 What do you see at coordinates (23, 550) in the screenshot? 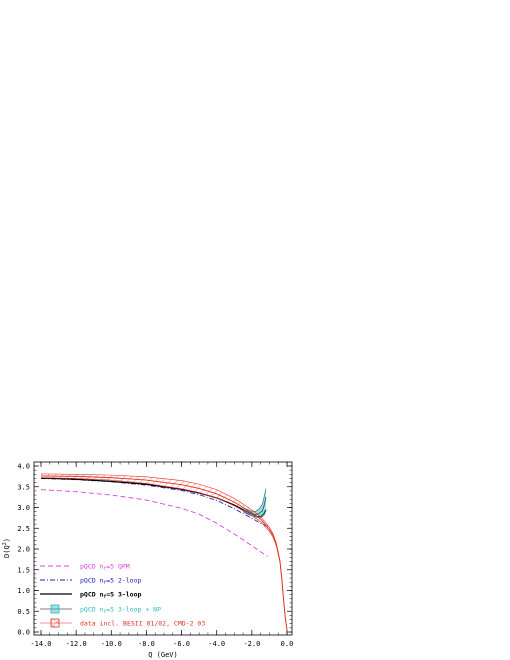
I see `y-tick-label: 2.0` at bounding box center [23, 550].